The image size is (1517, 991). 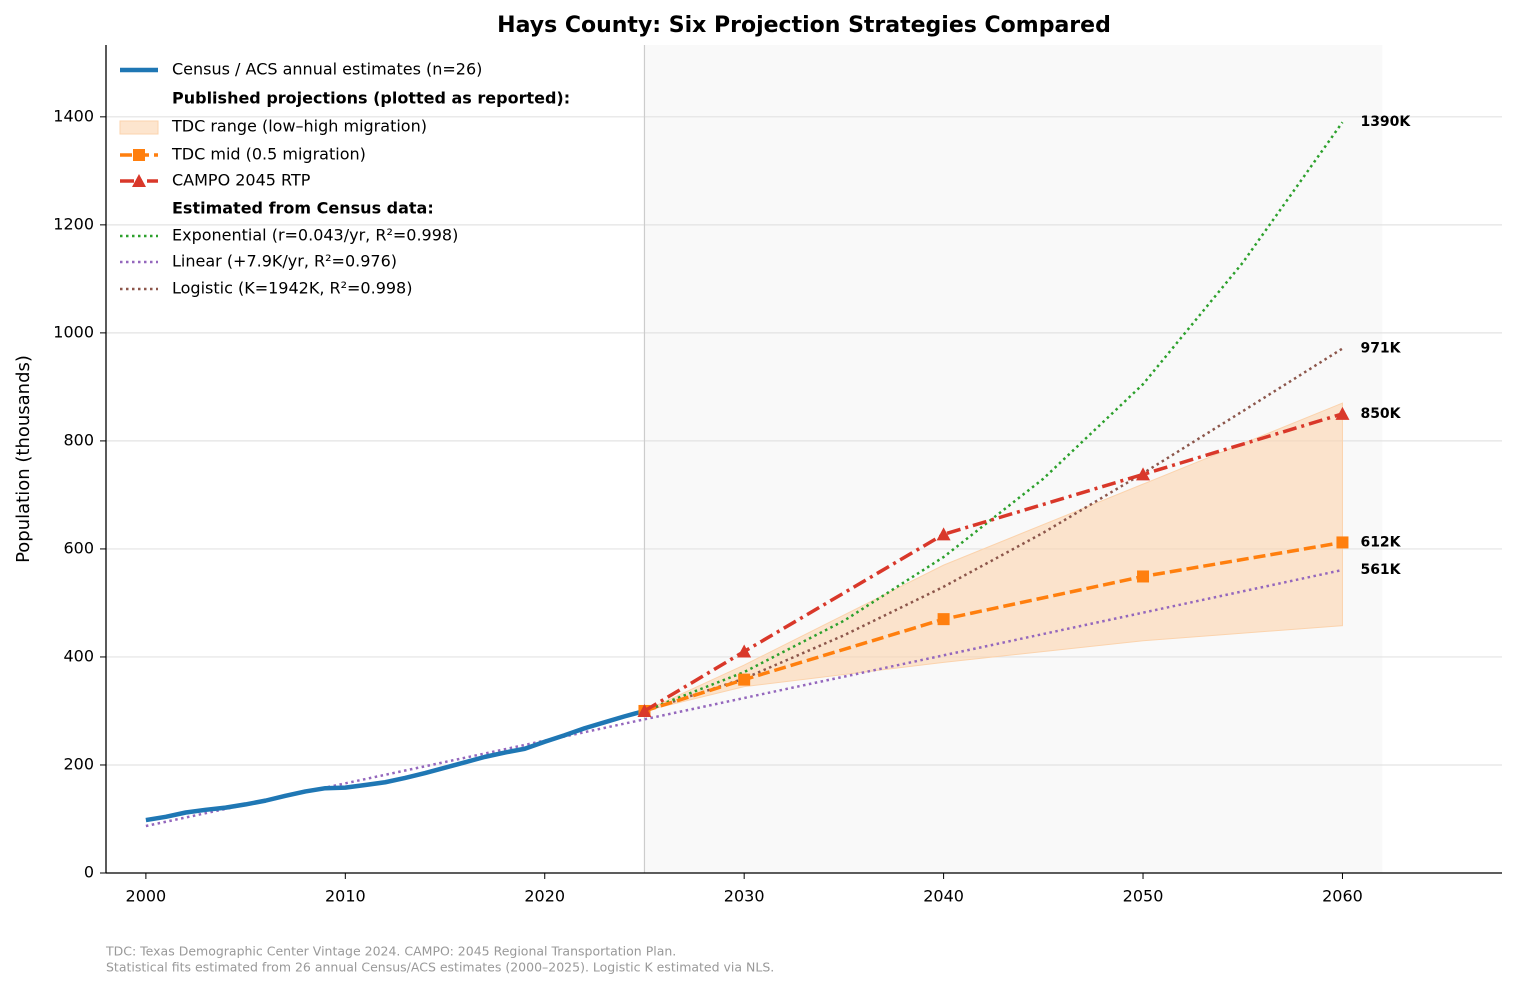 What do you see at coordinates (78, 655) in the screenshot?
I see `y-tick-label: 400` at bounding box center [78, 655].